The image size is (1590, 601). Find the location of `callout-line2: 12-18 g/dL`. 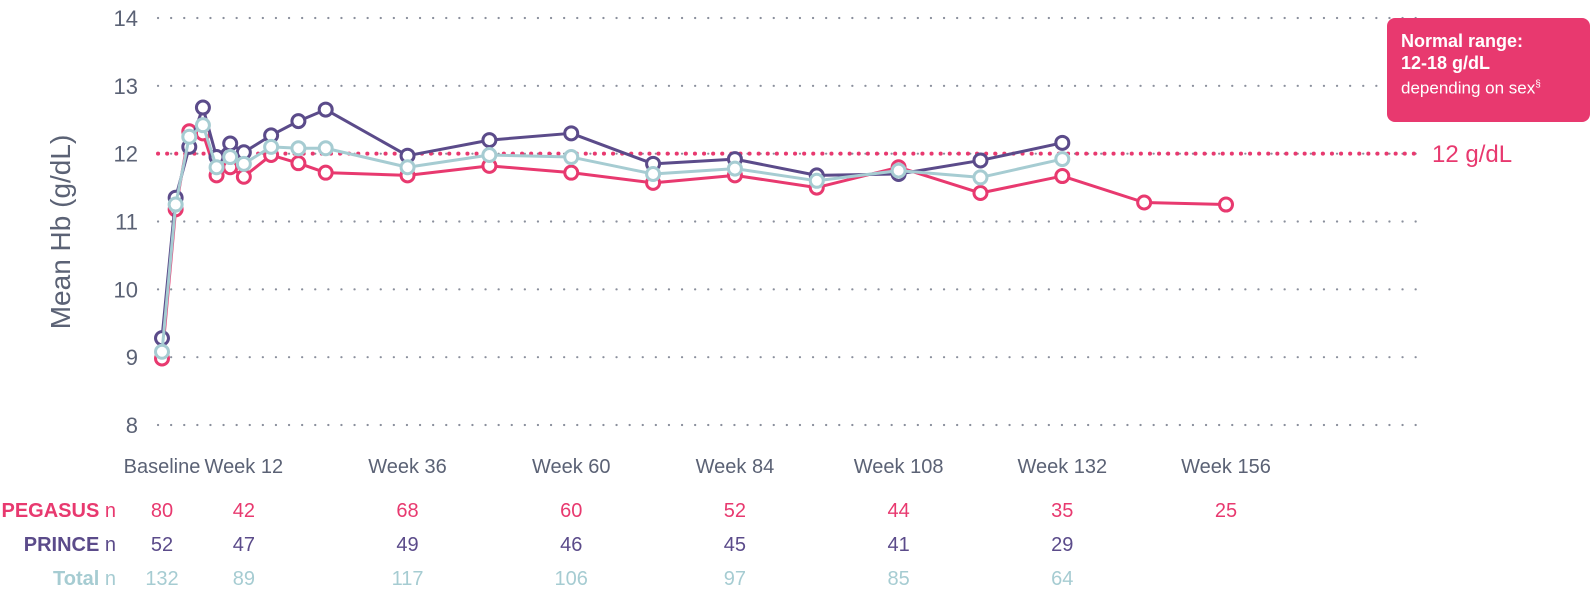

callout-line2: 12-18 g/dL is located at coordinates (1446, 63).